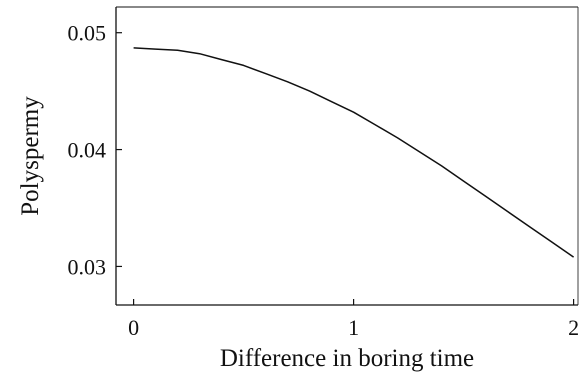 The image size is (583, 380). I want to click on x-axis-label: Difference in boring time, so click(347, 358).